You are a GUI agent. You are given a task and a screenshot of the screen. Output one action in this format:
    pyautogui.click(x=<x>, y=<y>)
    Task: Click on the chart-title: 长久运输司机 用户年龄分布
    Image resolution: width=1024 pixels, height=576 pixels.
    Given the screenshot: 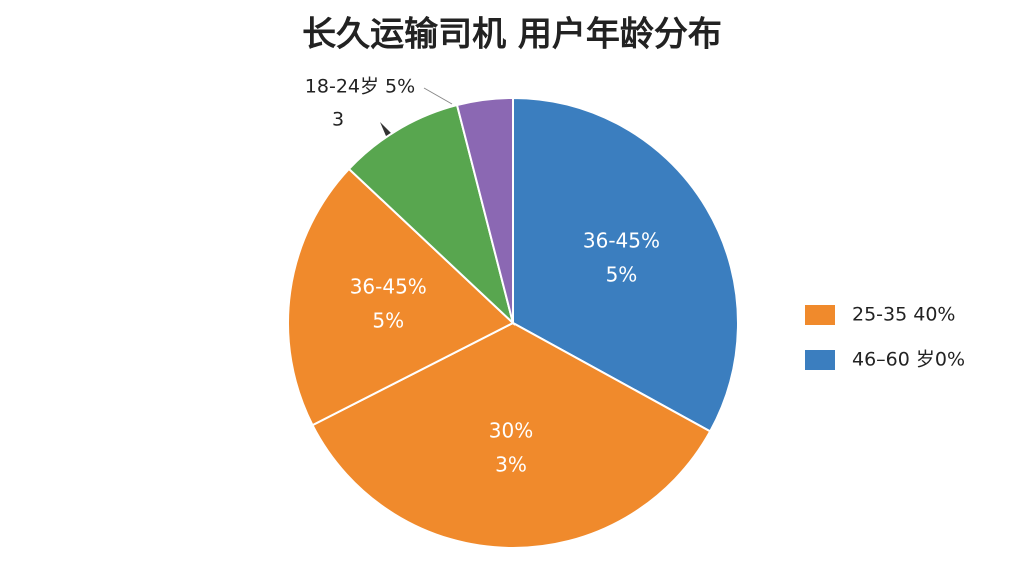 What is the action you would take?
    pyautogui.click(x=512, y=35)
    